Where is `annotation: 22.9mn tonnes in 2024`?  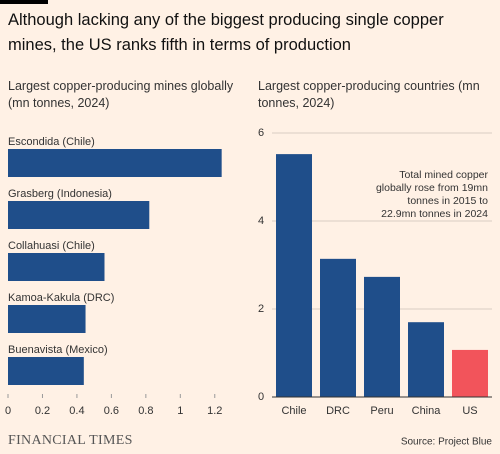
annotation: 22.9mn tonnes in 2024 is located at coordinates (434, 214).